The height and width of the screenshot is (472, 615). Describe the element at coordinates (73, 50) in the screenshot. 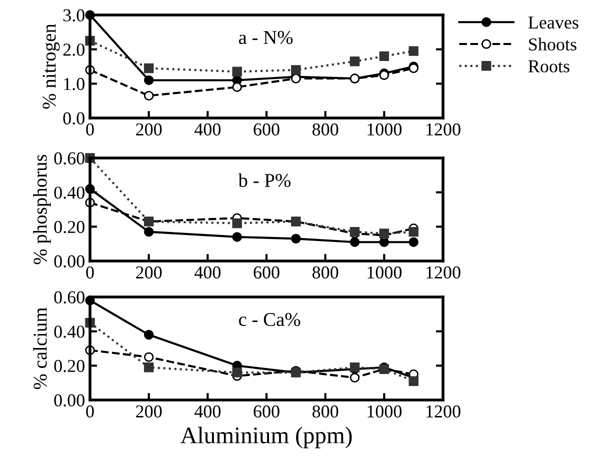

I see `y-tick-label: 2.0` at that location.